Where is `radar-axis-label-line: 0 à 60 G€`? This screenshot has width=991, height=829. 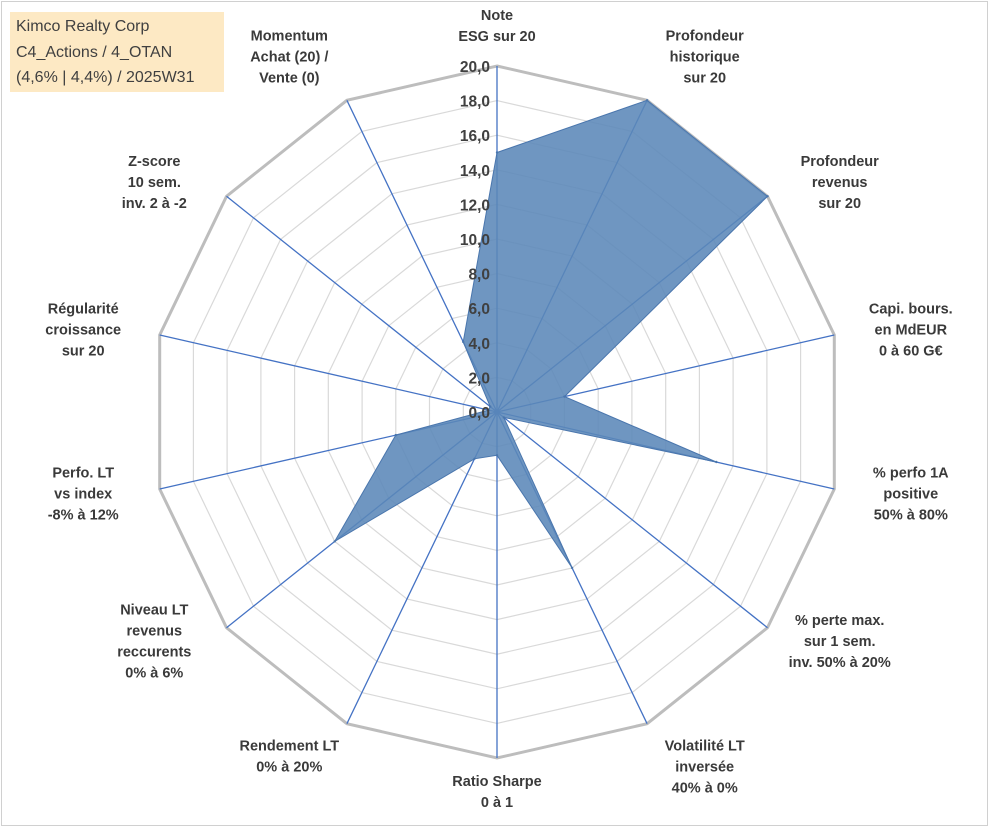 radar-axis-label-line: 0 à 60 G€ is located at coordinates (911, 352).